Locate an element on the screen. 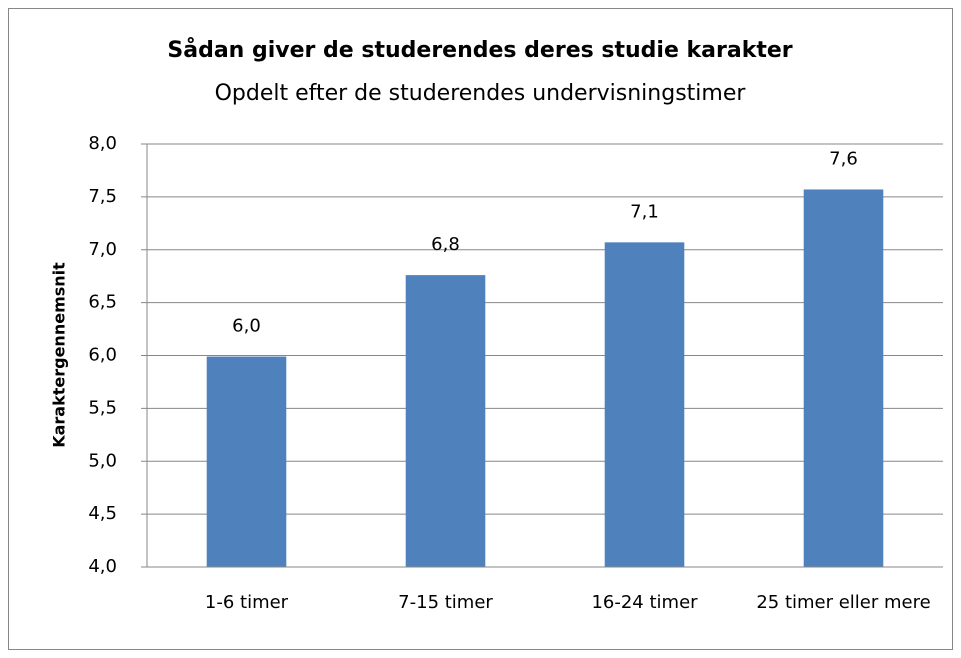  y-tick-label: 7,0 is located at coordinates (102, 249).